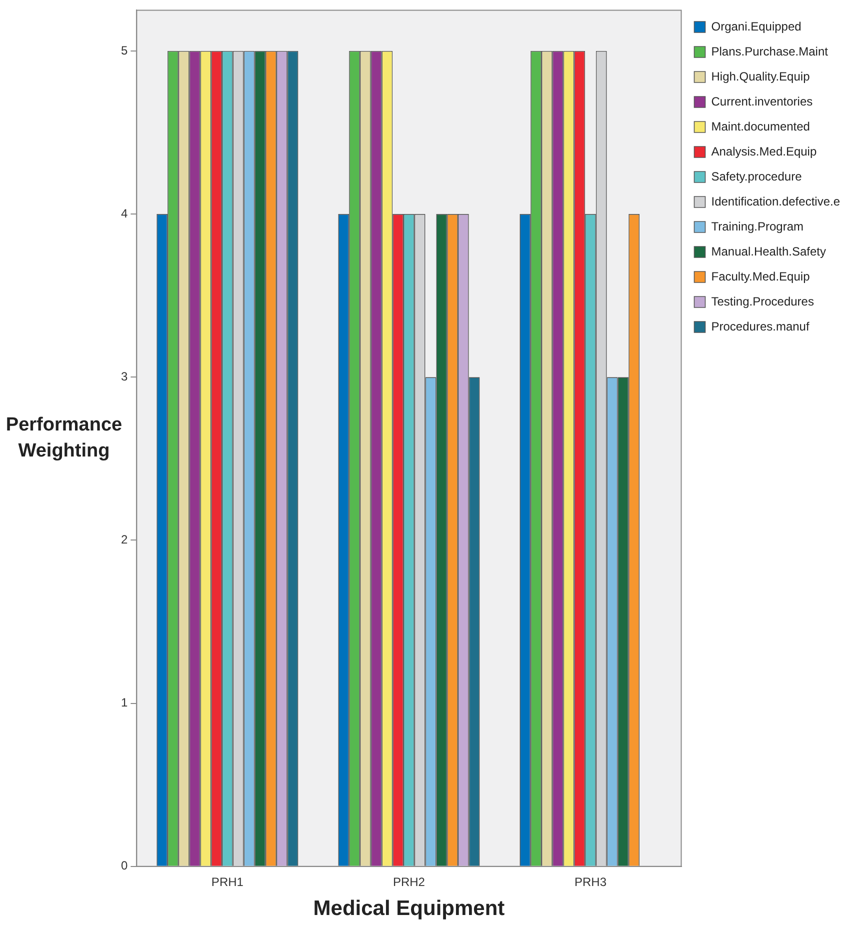  I want to click on legend-label: Faculty.Med.Equip, so click(760, 276).